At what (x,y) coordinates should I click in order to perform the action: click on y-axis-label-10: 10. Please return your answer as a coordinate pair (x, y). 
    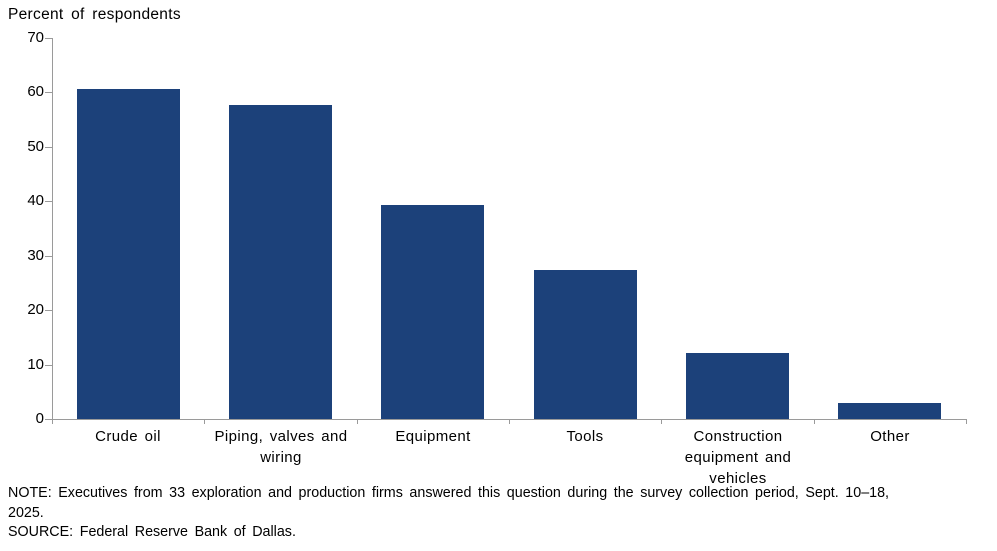
    Looking at the image, I should click on (35, 364).